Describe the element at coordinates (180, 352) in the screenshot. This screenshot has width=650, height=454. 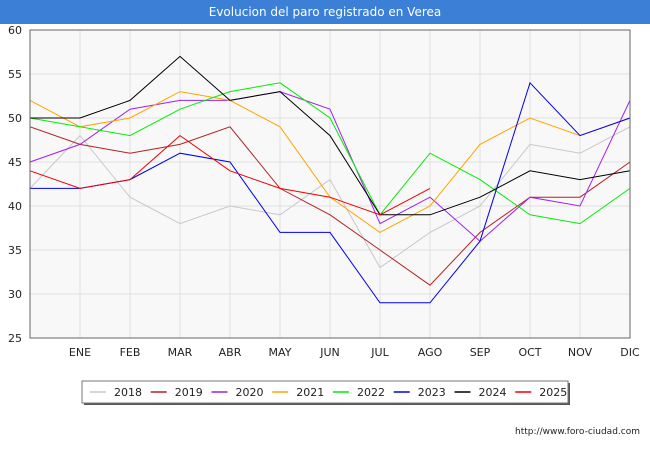
I see `x-tick-label: MAR` at that location.